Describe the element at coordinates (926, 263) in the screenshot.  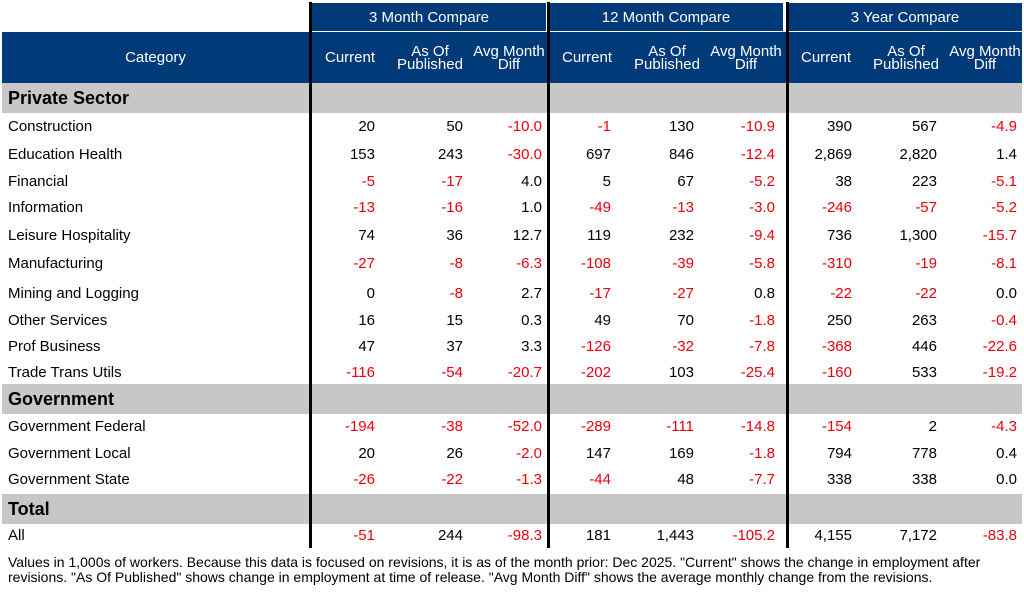
I see `data-cell: -19` at that location.